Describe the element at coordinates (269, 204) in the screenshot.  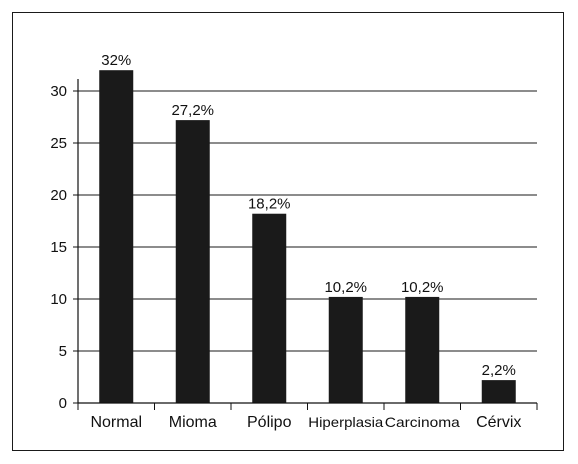
I see `data-label: 18,2%` at that location.